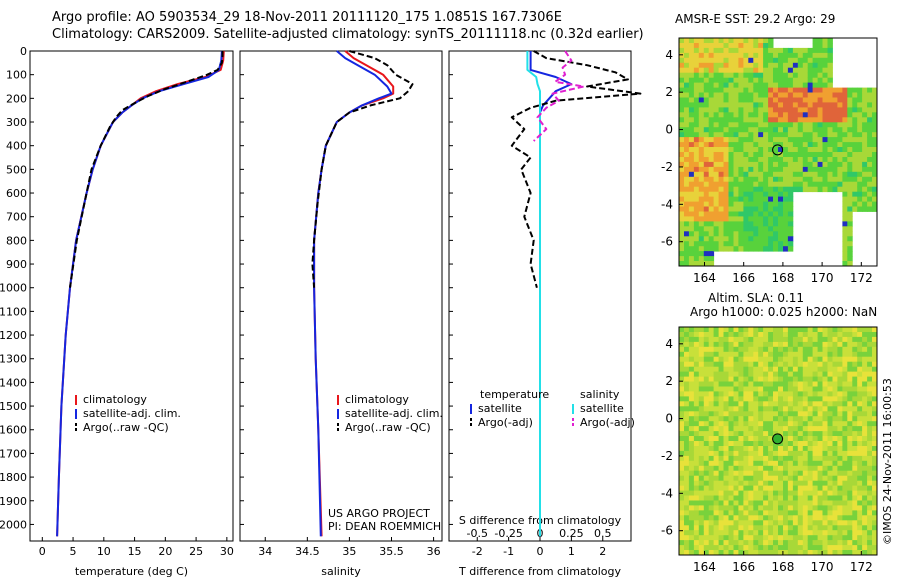 This screenshot has height=580, width=900. Describe the element at coordinates (16, 98) in the screenshot. I see `depth-tick-label: 200` at that location.